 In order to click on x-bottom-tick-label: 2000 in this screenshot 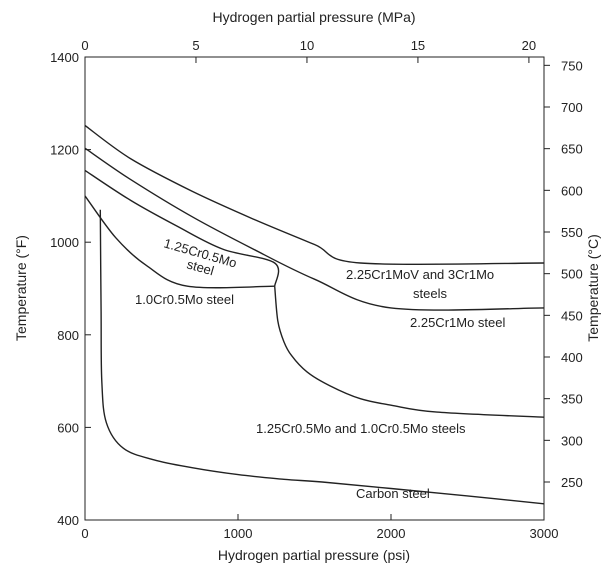, I will do `click(391, 533)`.